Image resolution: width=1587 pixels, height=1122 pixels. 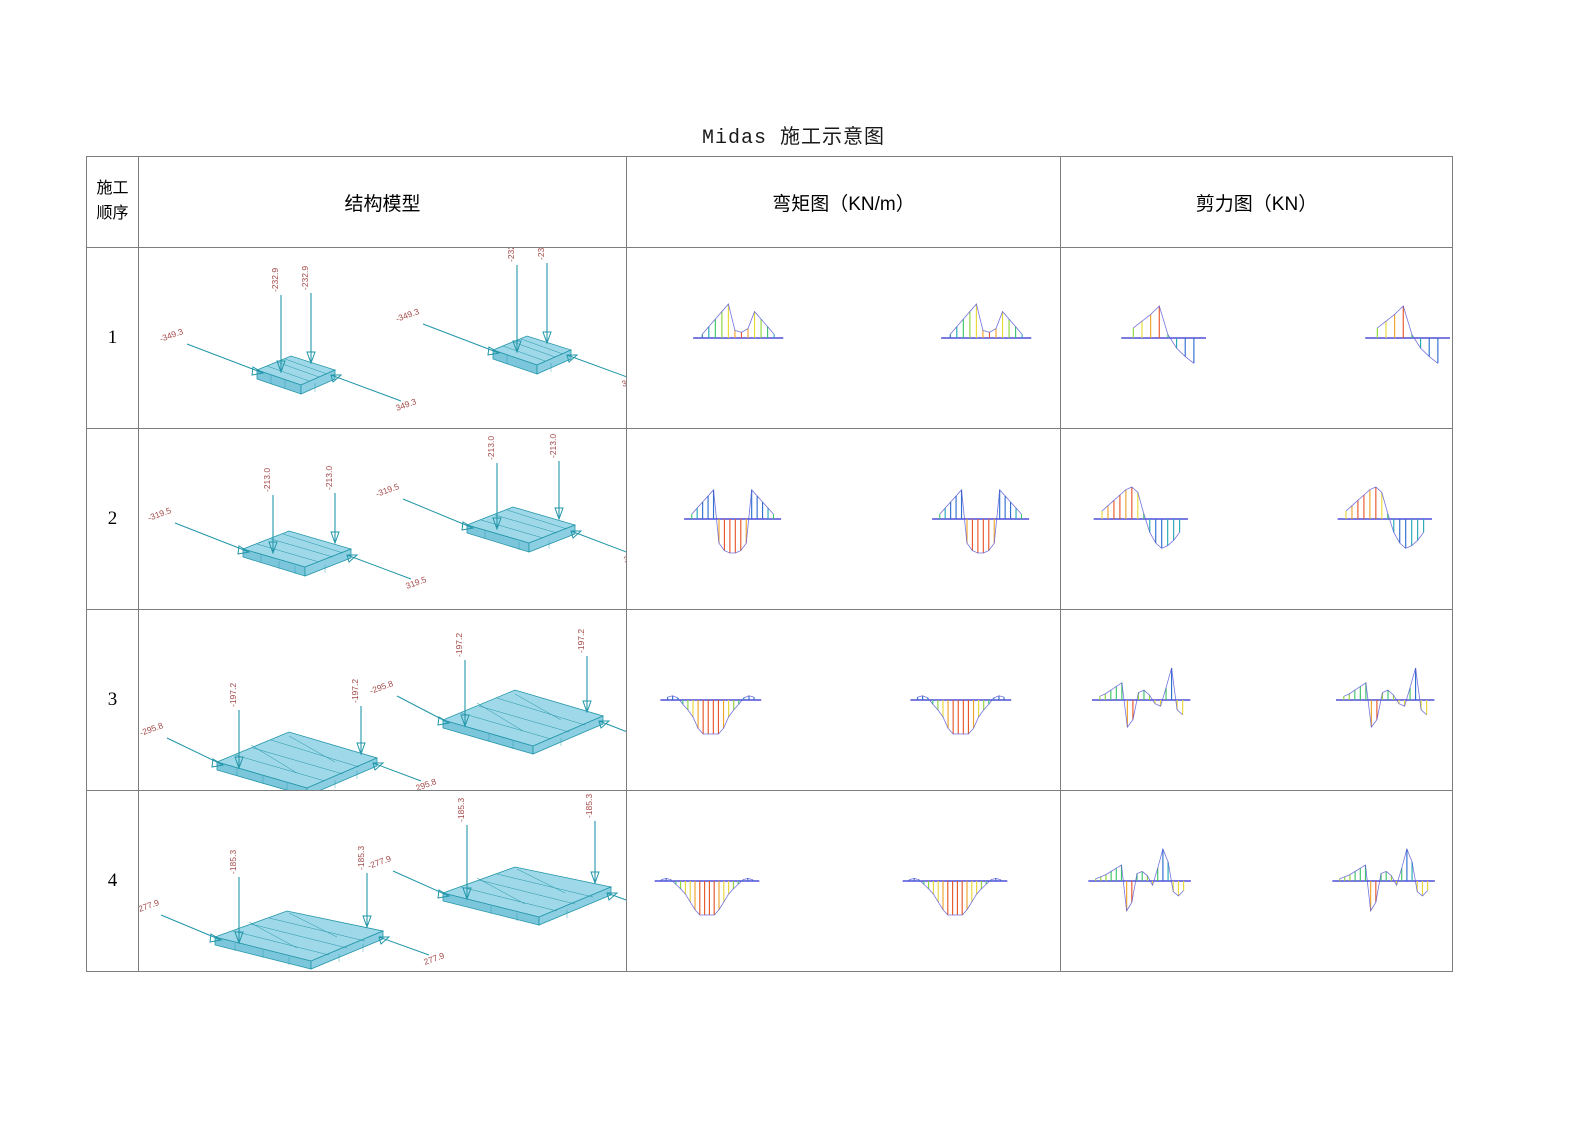 I want to click on table-row: 2, so click(x=769, y=519).